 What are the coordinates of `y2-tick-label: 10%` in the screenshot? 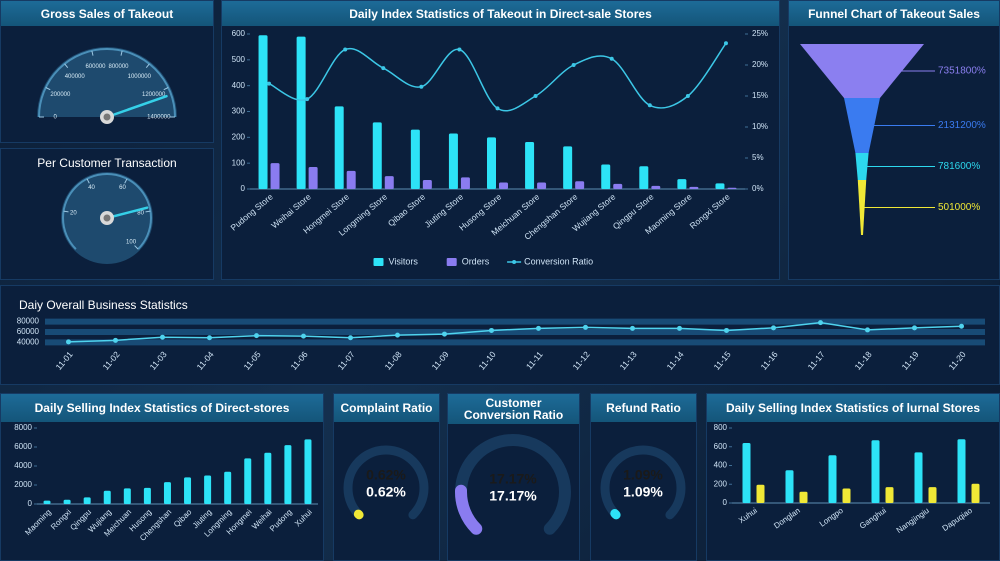 It's located at (760, 126).